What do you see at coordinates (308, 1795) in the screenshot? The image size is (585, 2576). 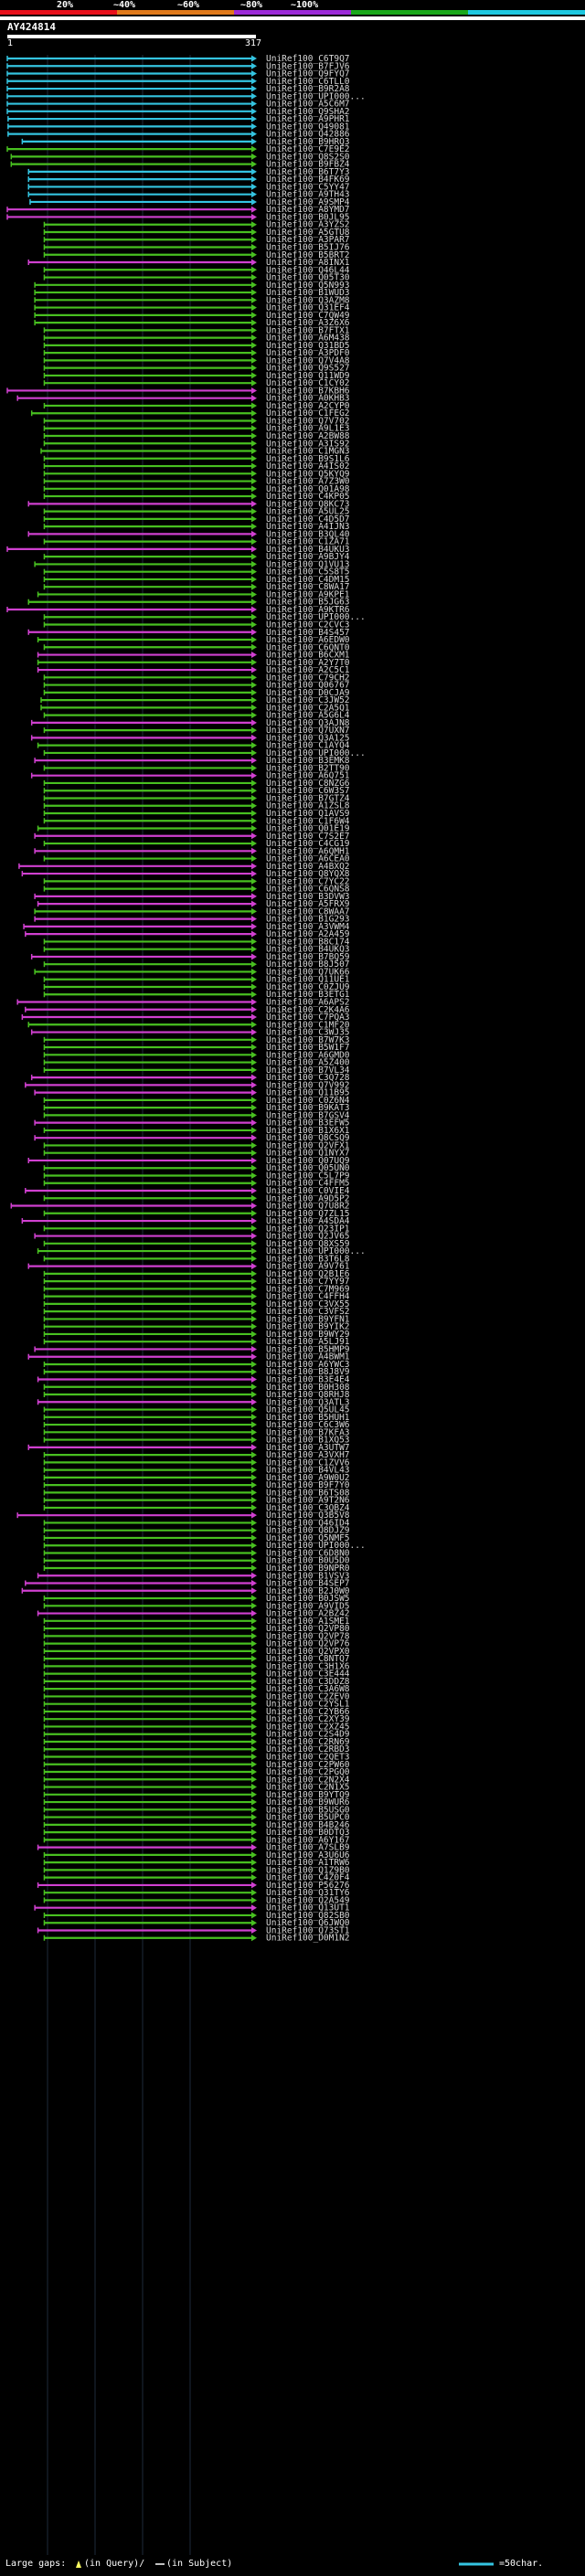 I see `hit-label: UniRef100_B9YTQ9` at bounding box center [308, 1795].